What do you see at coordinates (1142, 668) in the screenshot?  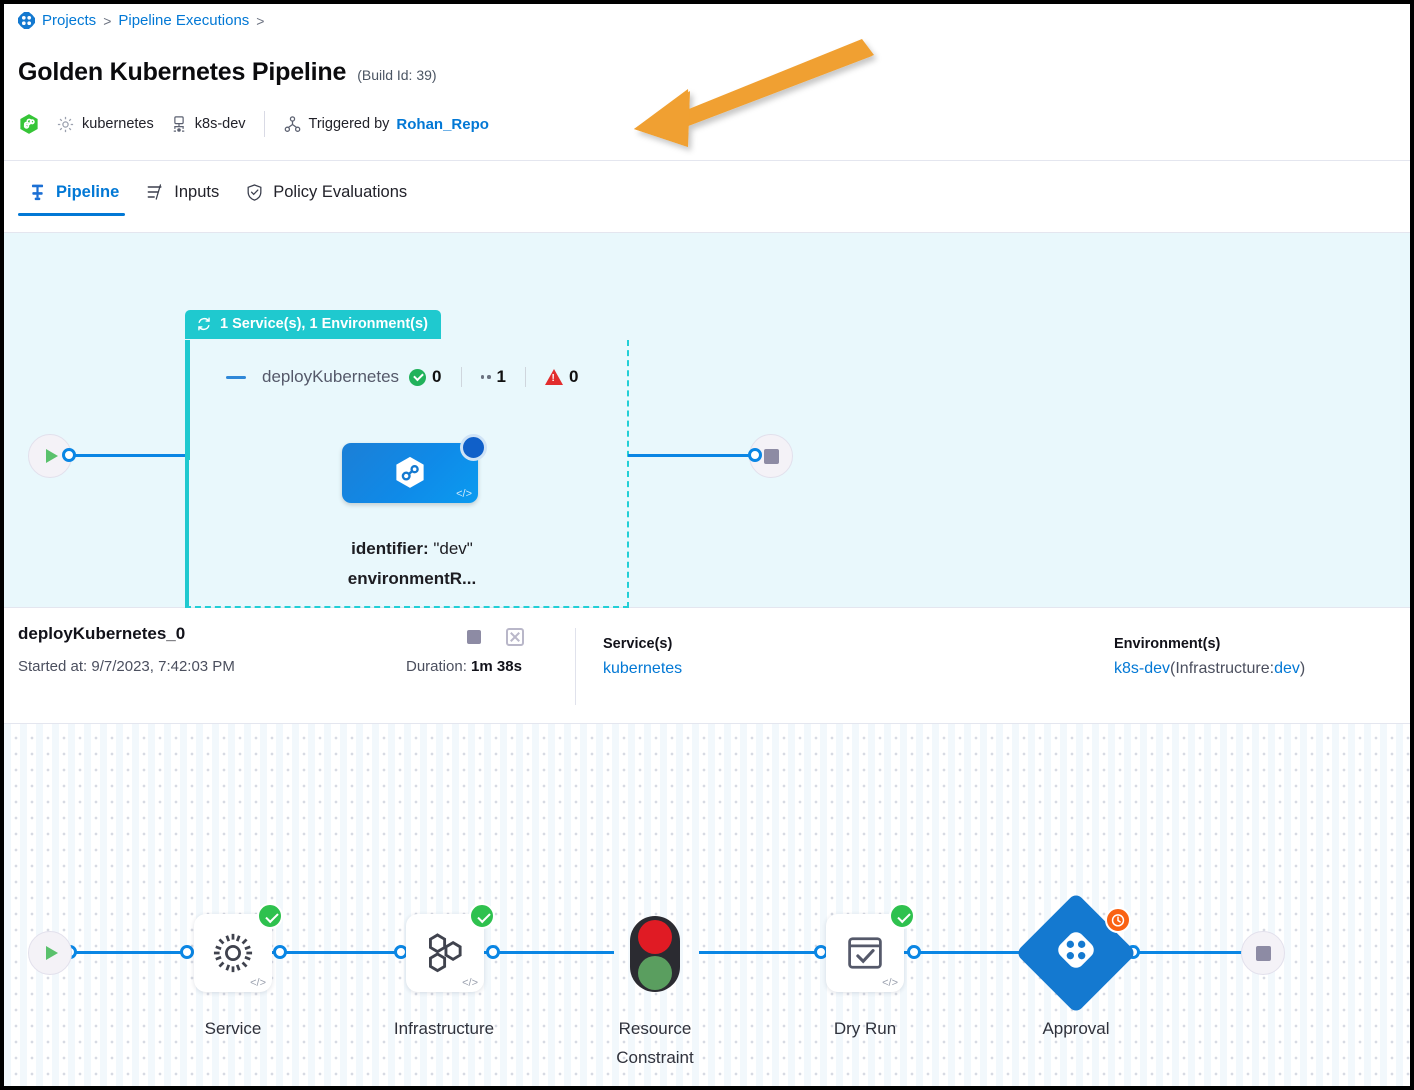 I see `detail-environment-name: k8s-dev` at bounding box center [1142, 668].